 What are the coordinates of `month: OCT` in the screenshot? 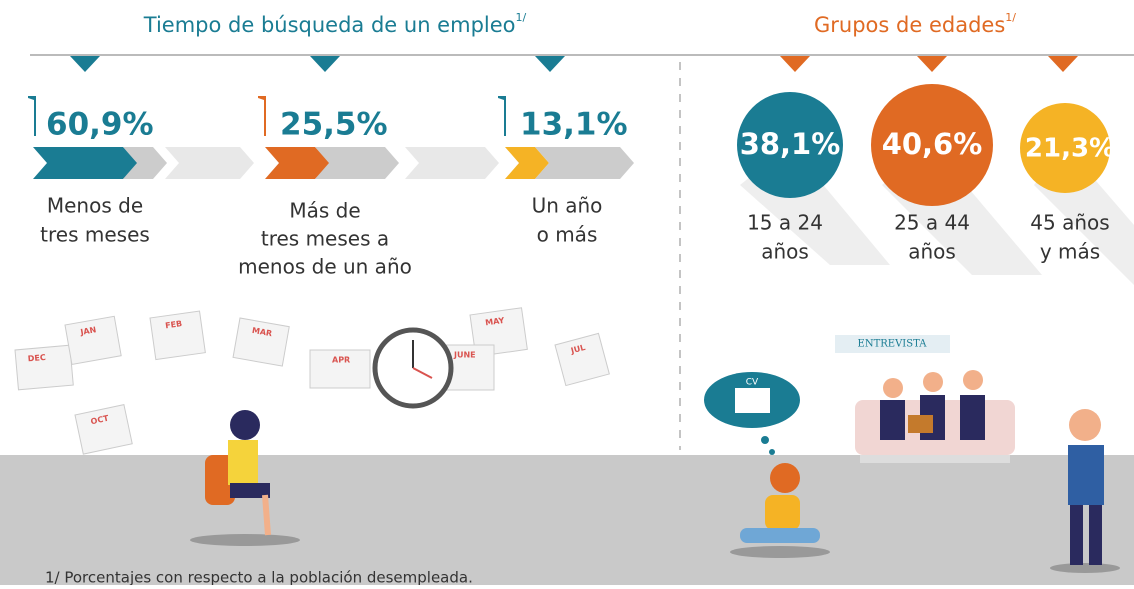 It's located at (100, 420).